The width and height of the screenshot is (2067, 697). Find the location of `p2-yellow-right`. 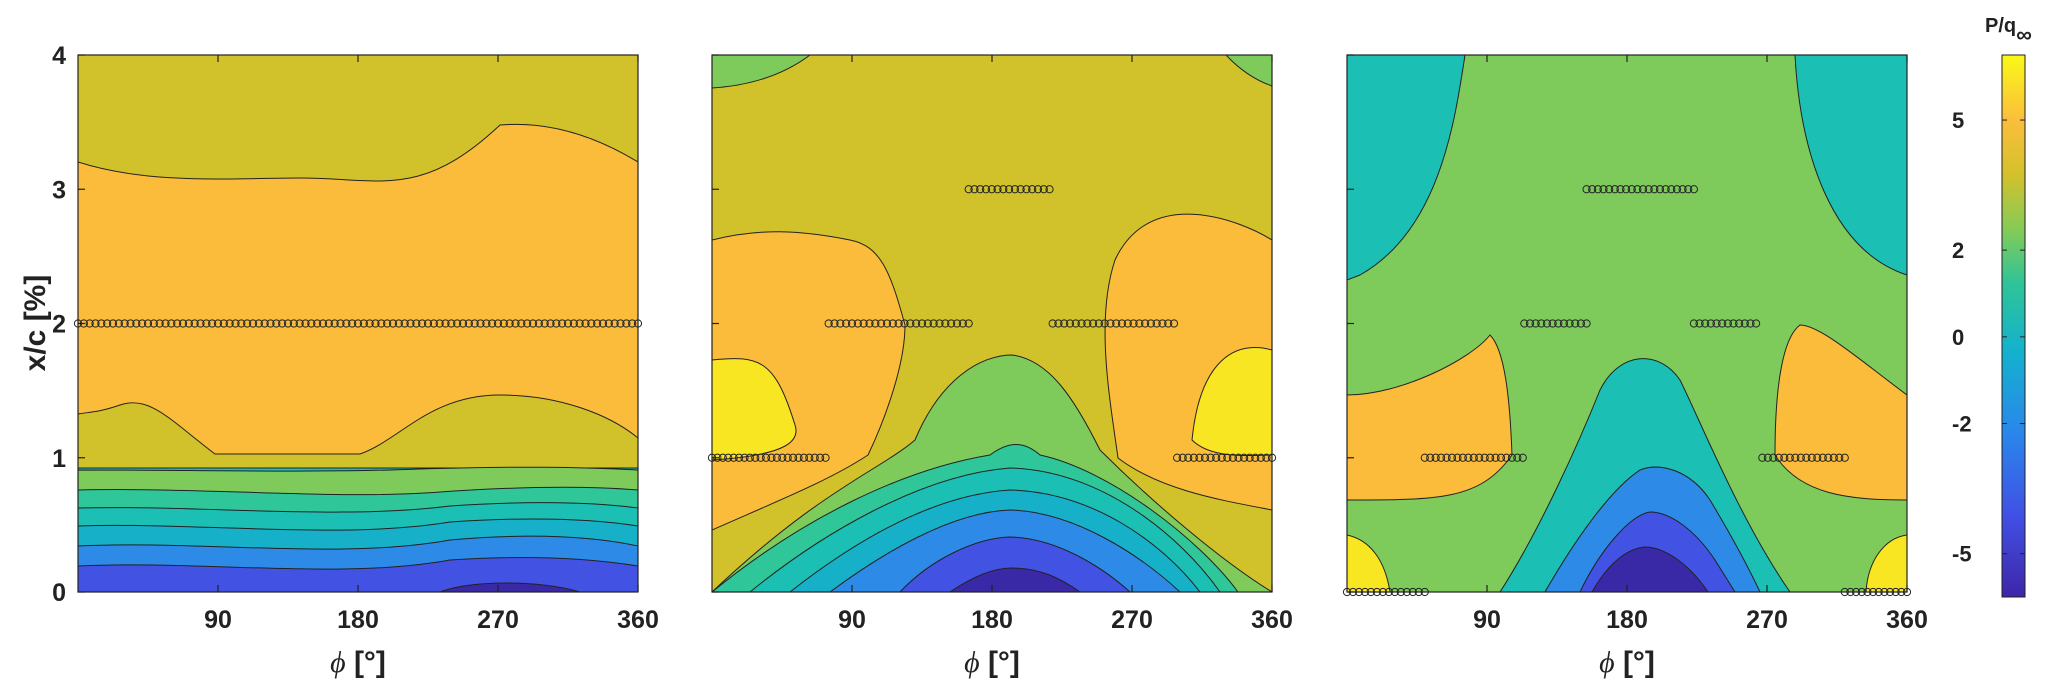

p2-yellow-right is located at coordinates (1231, 402).